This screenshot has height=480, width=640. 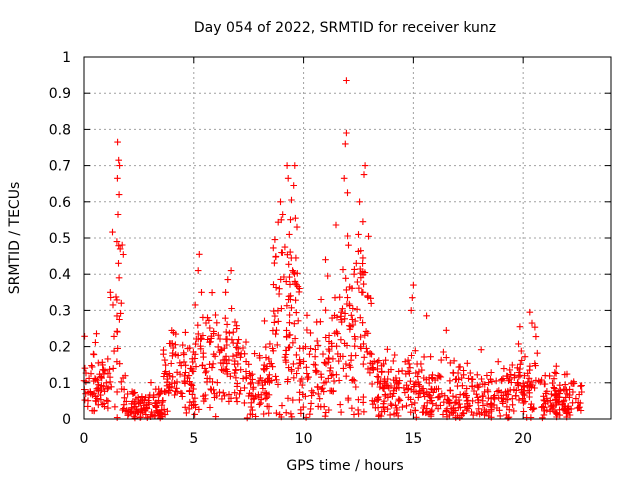 What do you see at coordinates (60, 203) in the screenshot?
I see `y-tick-label: 0.6` at bounding box center [60, 203].